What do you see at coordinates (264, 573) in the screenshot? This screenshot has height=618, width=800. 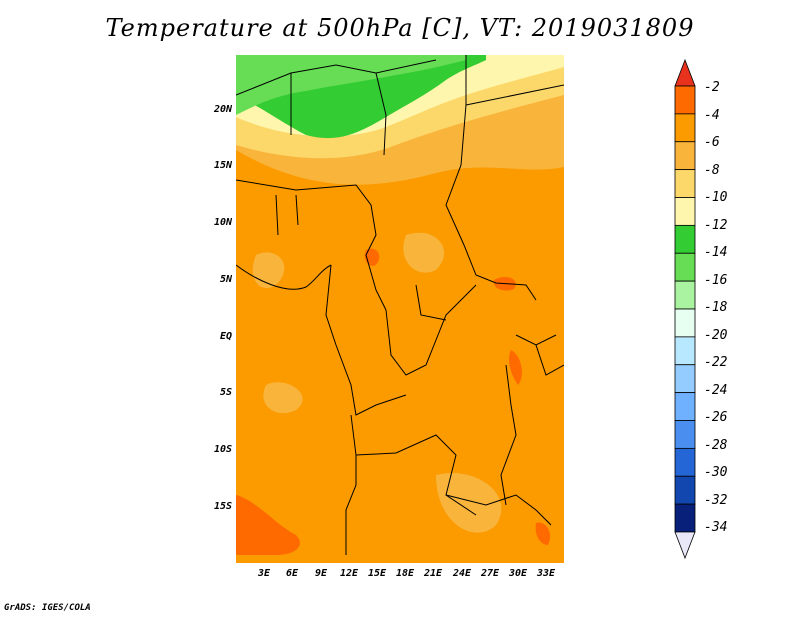 I see `lon-label: 3E` at bounding box center [264, 573].